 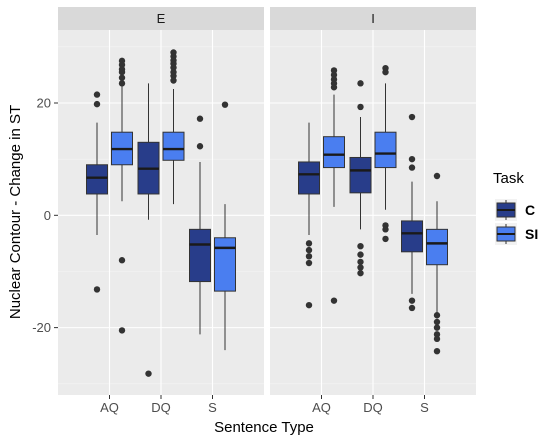 What do you see at coordinates (516, 234) in the screenshot?
I see `legend-item-SI: SI` at bounding box center [516, 234].